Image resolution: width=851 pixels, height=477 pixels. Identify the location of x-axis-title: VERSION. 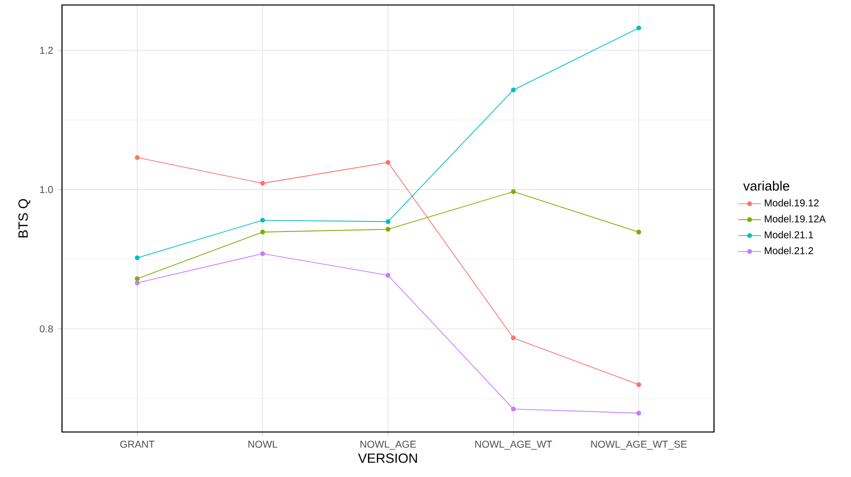
(387, 458).